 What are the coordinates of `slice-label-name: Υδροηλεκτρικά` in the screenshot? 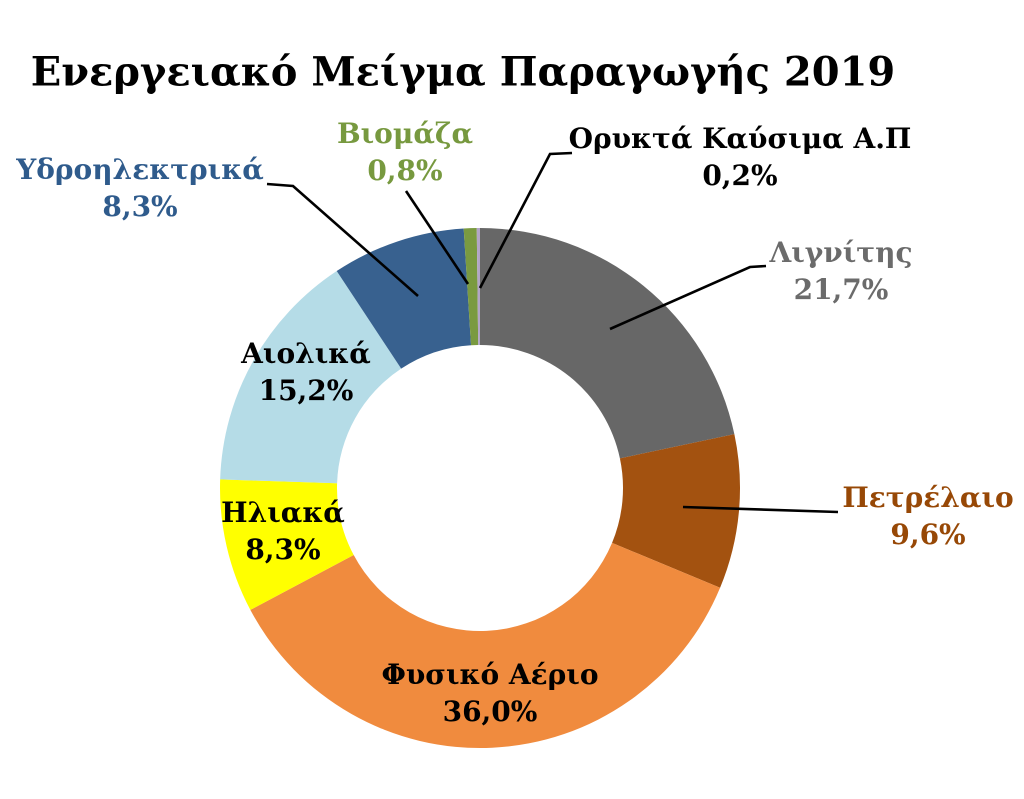 It's located at (140, 169).